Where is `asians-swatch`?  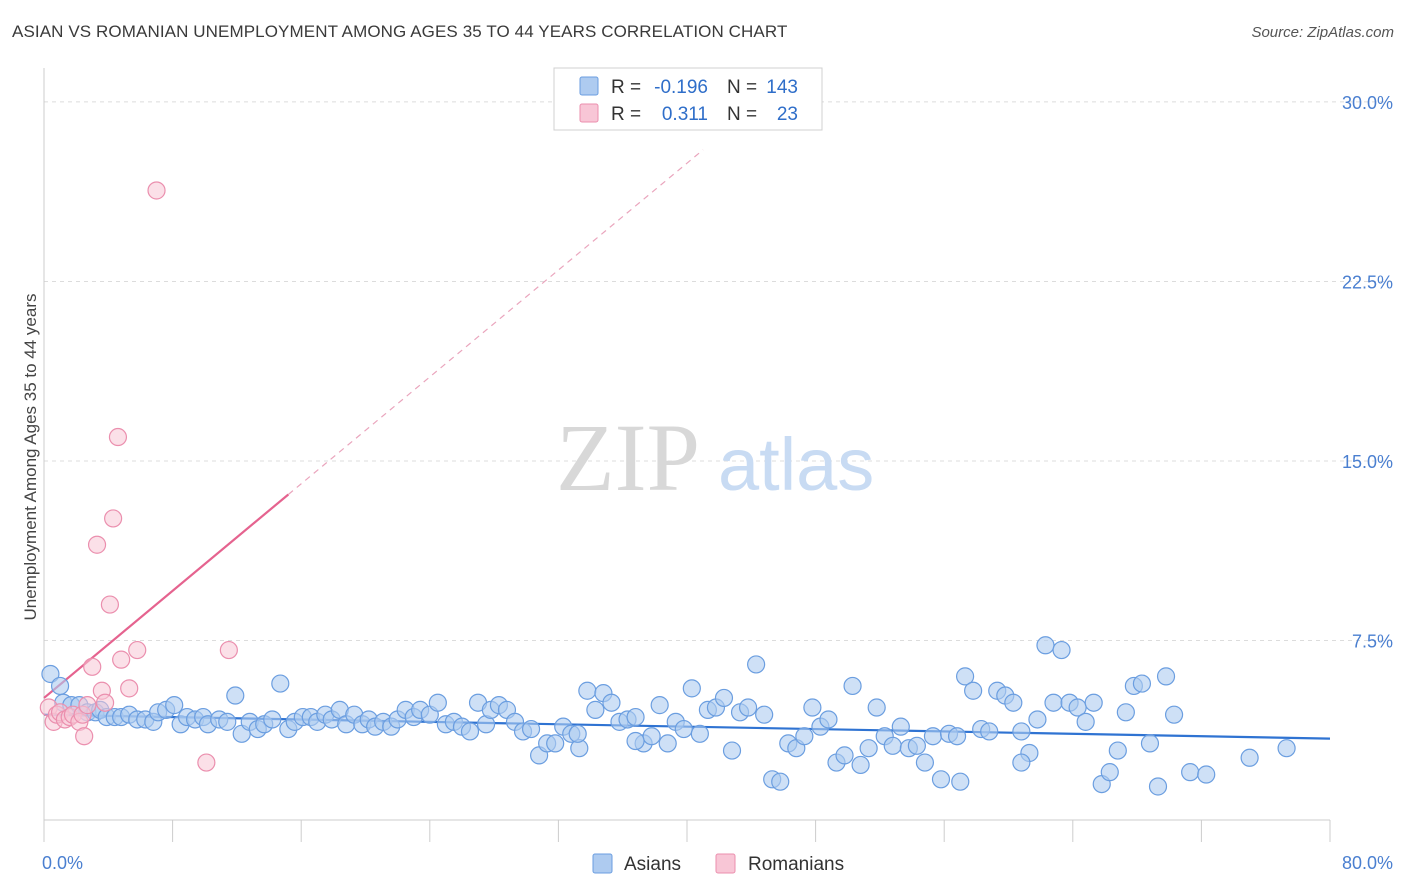
asians-swatch is located at coordinates (602, 863).